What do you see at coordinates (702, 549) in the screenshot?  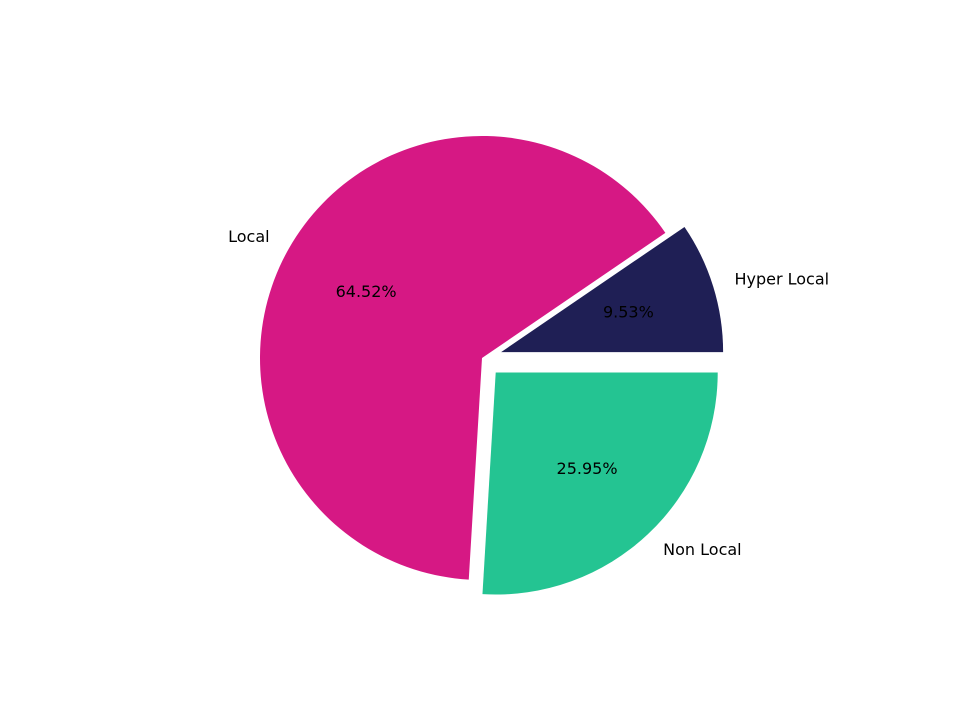 I see `slice-label: Non Local` at bounding box center [702, 549].